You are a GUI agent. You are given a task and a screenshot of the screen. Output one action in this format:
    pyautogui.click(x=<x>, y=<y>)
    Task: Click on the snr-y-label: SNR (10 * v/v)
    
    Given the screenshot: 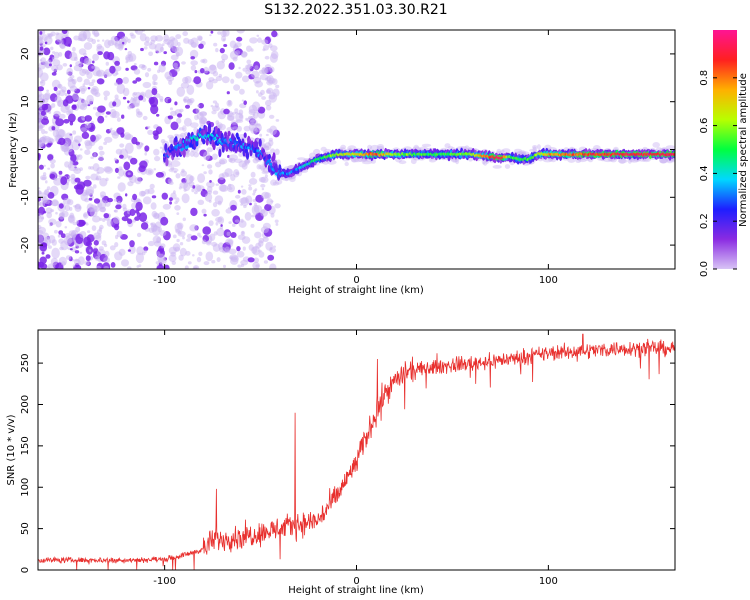 What is the action you would take?
    pyautogui.click(x=11, y=449)
    